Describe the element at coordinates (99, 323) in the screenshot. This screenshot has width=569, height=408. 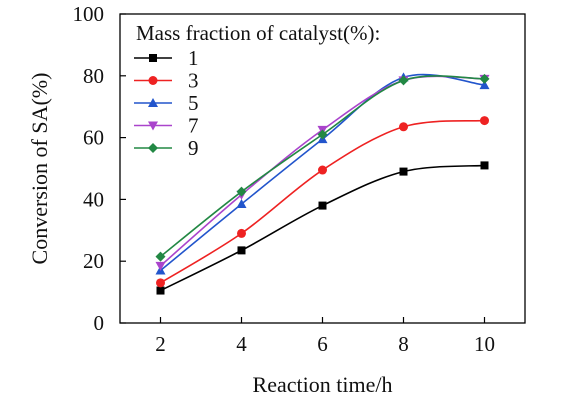
I see `y-tick-label-0: 0` at that location.